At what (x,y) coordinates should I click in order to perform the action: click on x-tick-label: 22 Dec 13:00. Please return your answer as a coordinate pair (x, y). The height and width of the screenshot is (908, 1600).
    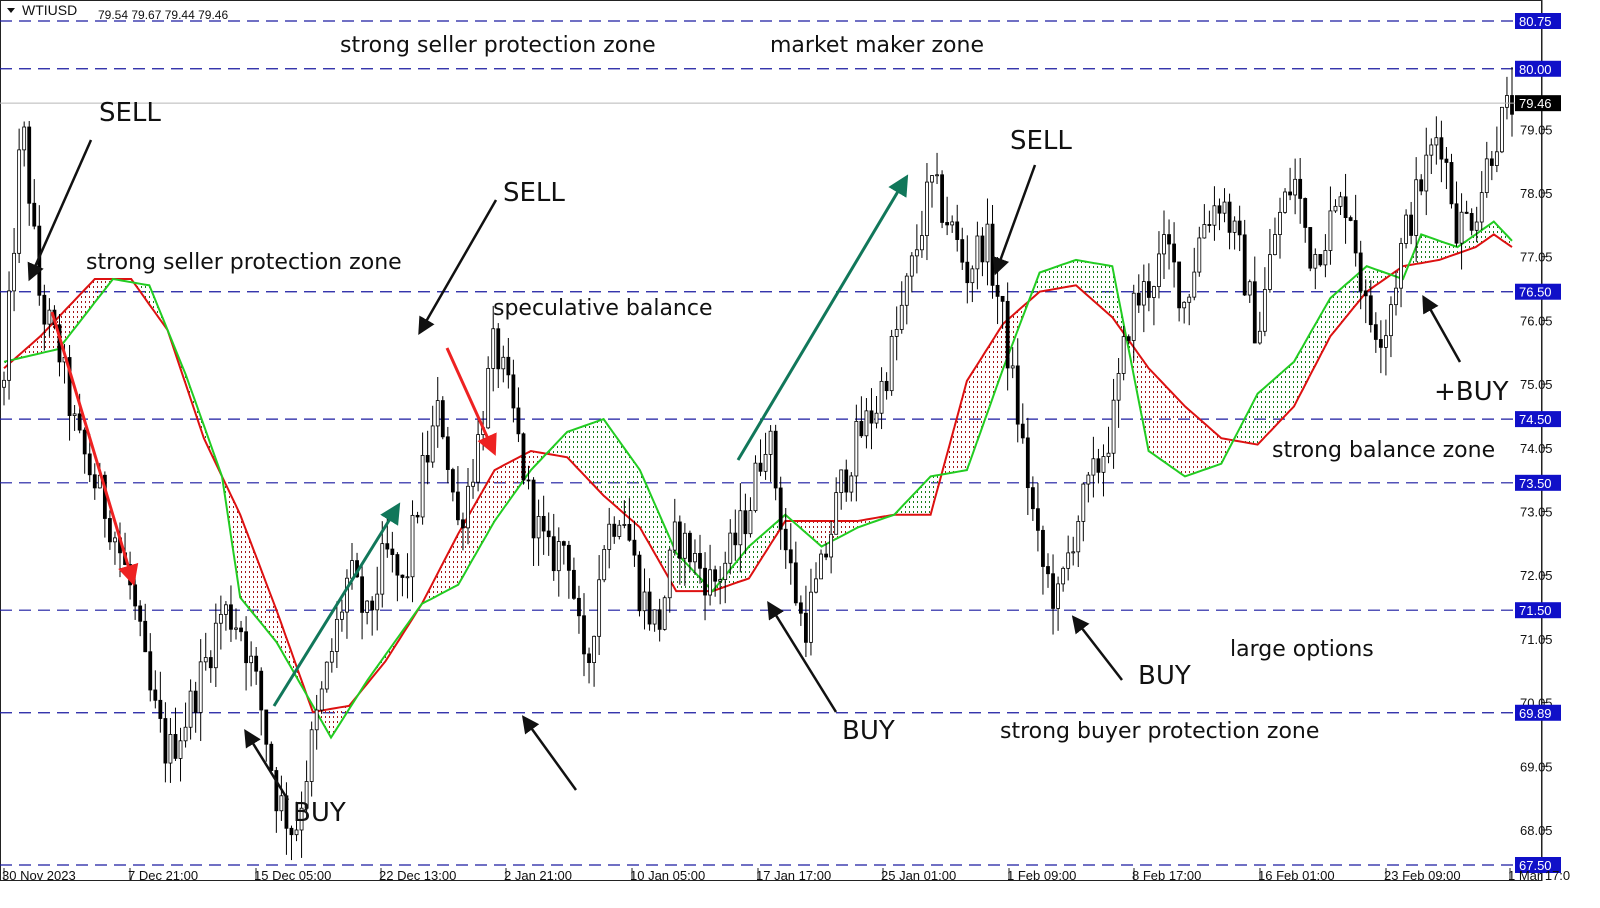
    Looking at the image, I should click on (417, 875).